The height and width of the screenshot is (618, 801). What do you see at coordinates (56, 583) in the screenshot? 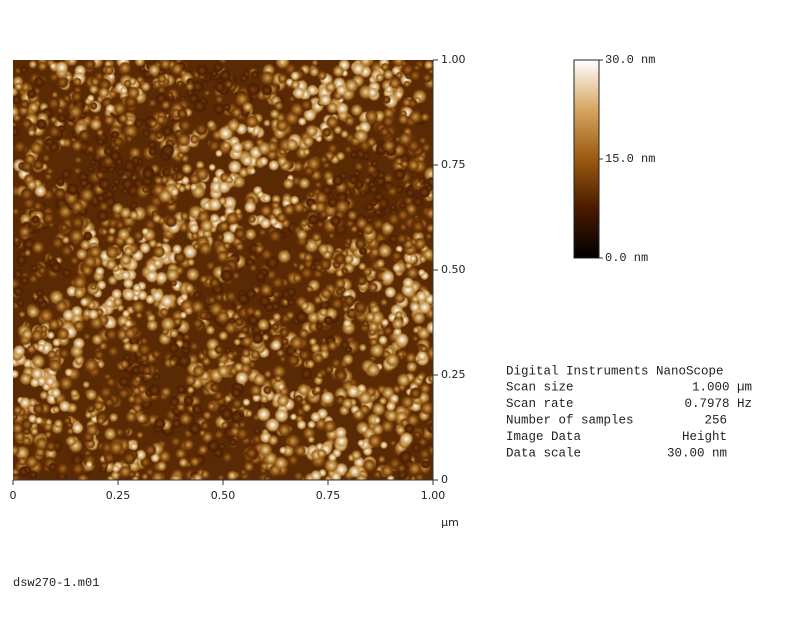
I see `filename: dsw270-1.m01` at bounding box center [56, 583].